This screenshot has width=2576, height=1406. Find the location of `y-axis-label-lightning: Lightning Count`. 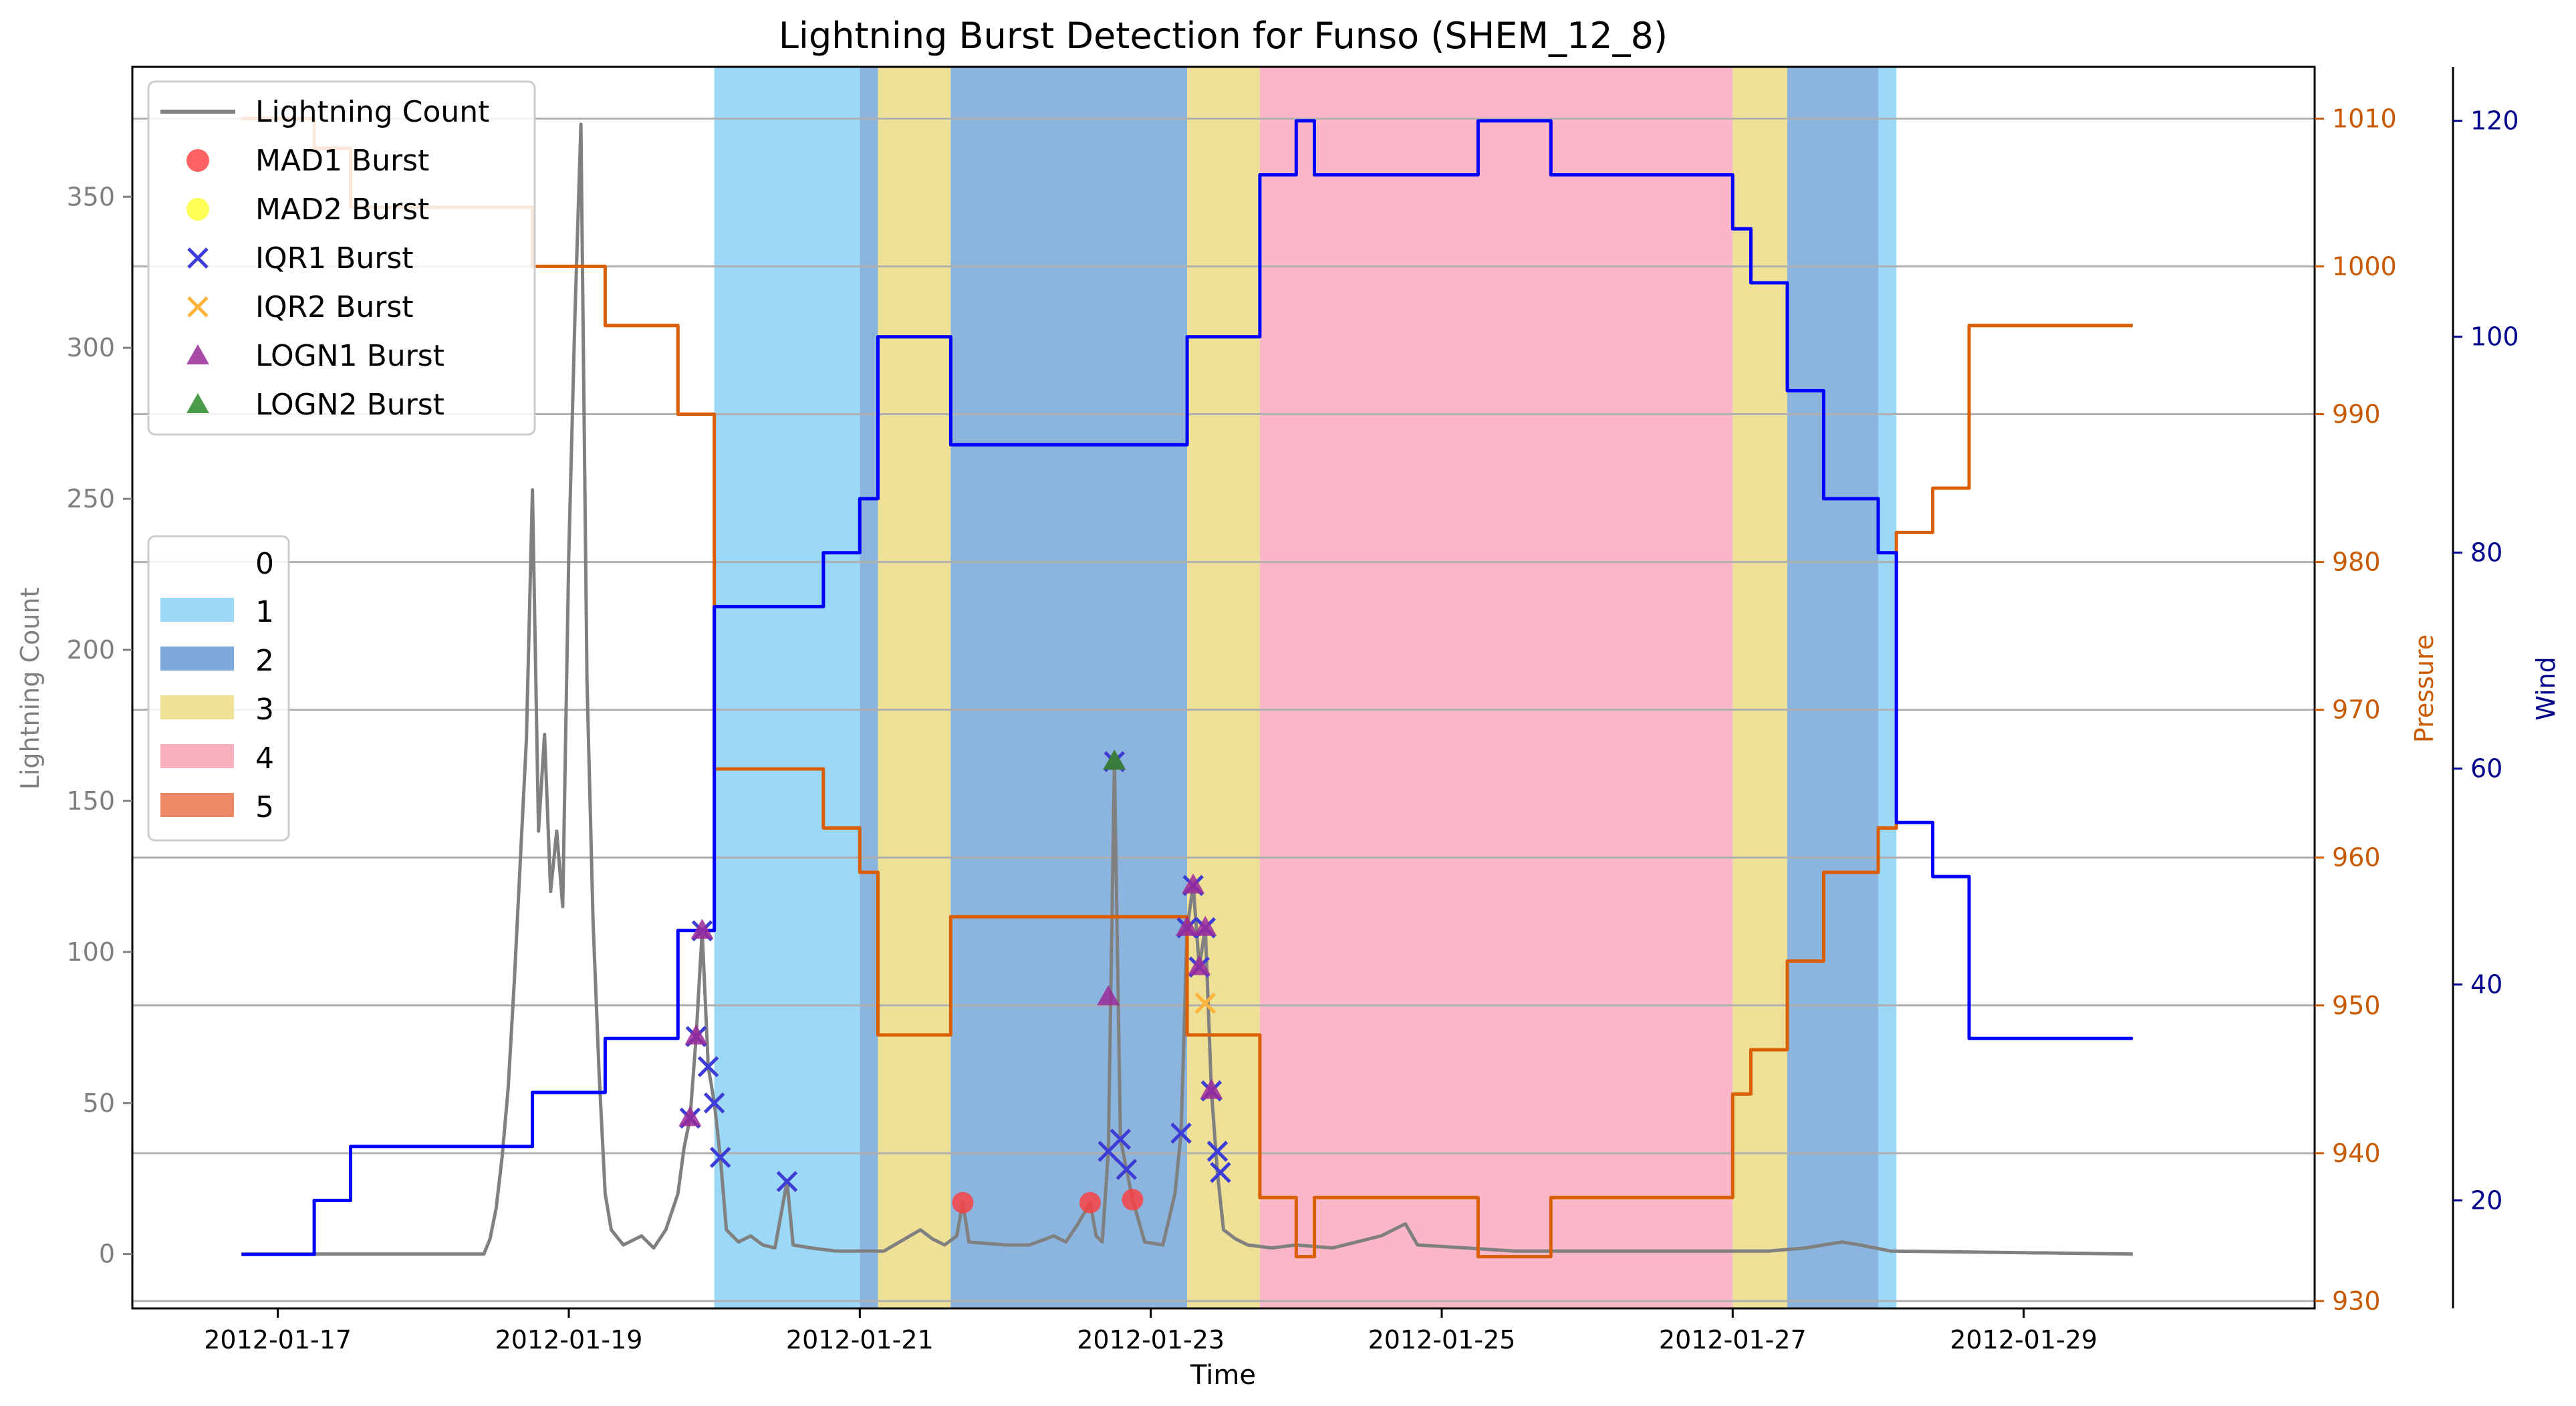

y-axis-label-lightning: Lightning Count is located at coordinates (30, 689).